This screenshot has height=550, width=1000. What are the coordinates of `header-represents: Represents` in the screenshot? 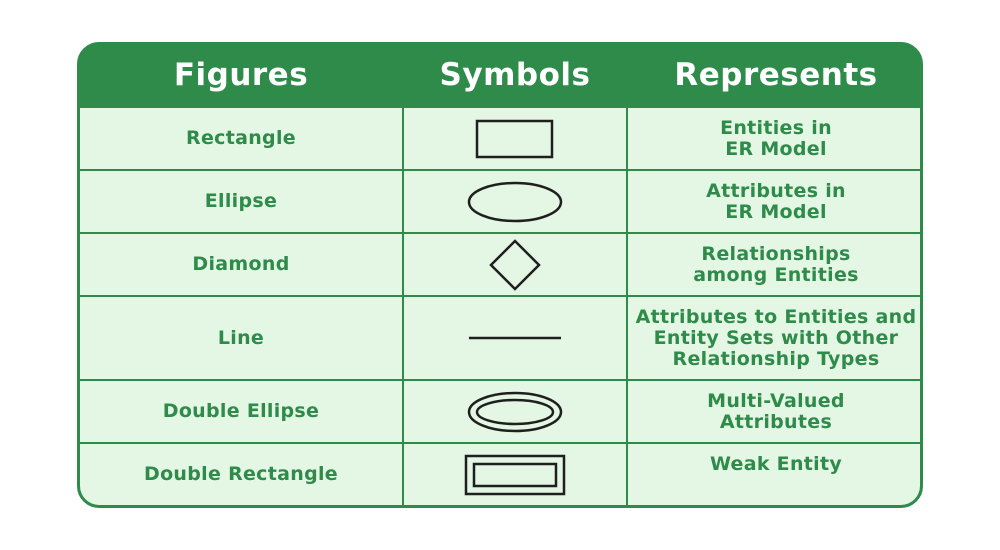 It's located at (774, 75).